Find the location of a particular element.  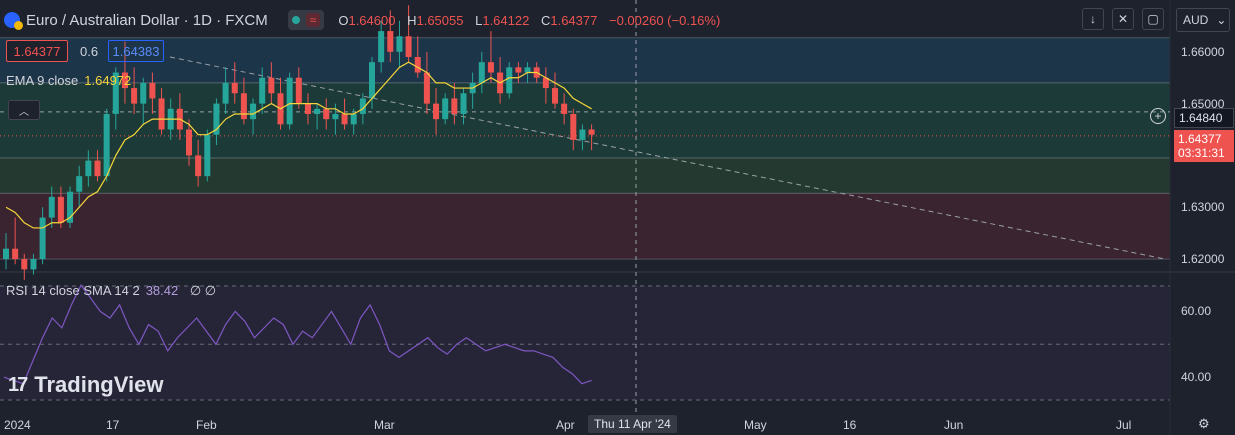

symbol-flag-icon is located at coordinates (13, 21).